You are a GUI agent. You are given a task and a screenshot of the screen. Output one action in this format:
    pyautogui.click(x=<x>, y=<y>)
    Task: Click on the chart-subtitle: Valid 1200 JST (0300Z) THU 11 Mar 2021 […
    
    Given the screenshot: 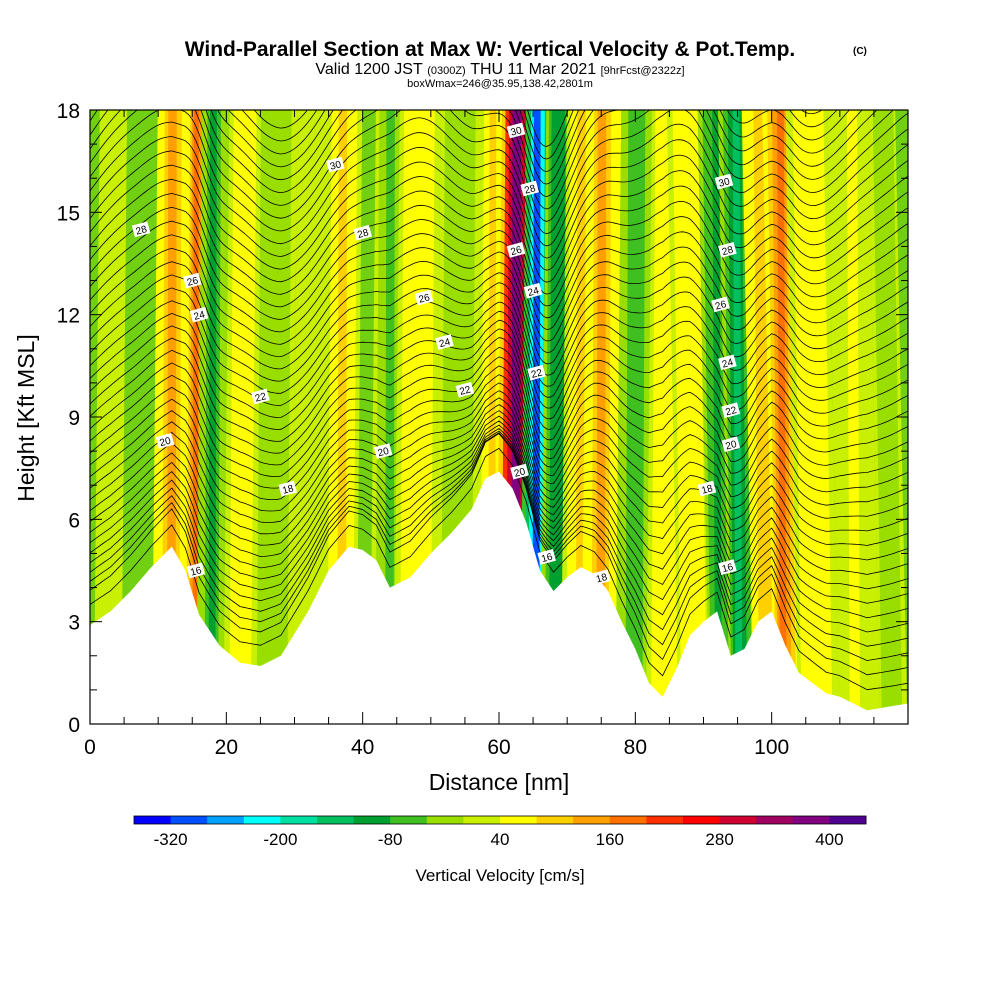 What is the action you would take?
    pyautogui.click(x=499, y=69)
    